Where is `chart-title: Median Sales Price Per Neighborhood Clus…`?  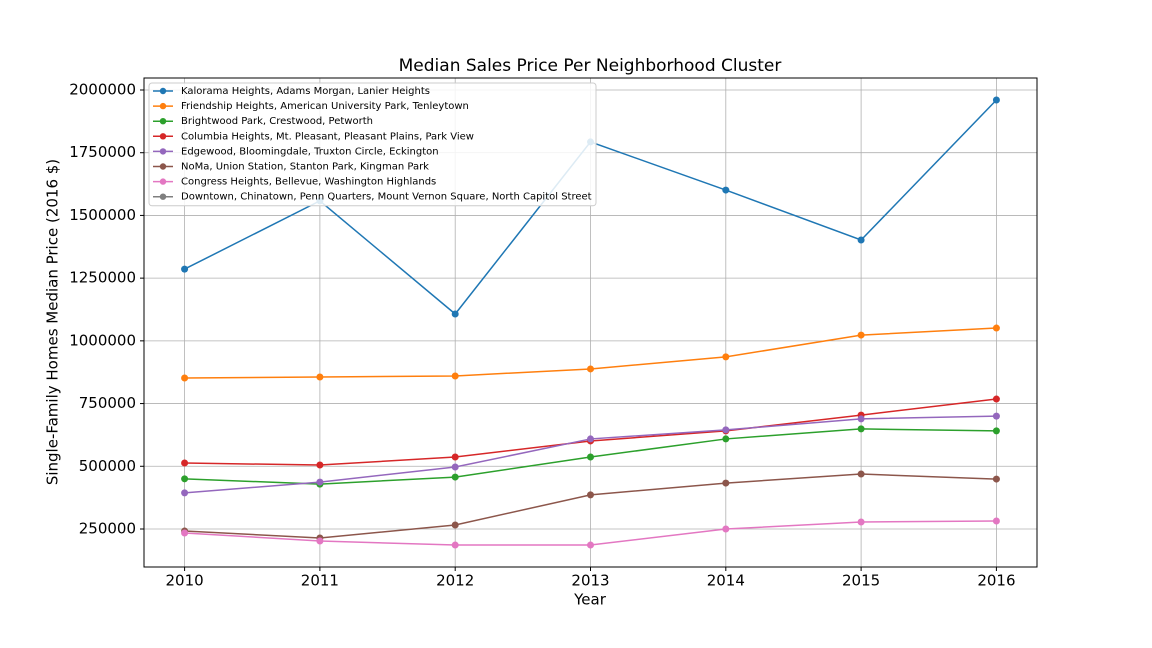 chart-title: Median Sales Price Per Neighborhood Clus… is located at coordinates (590, 66).